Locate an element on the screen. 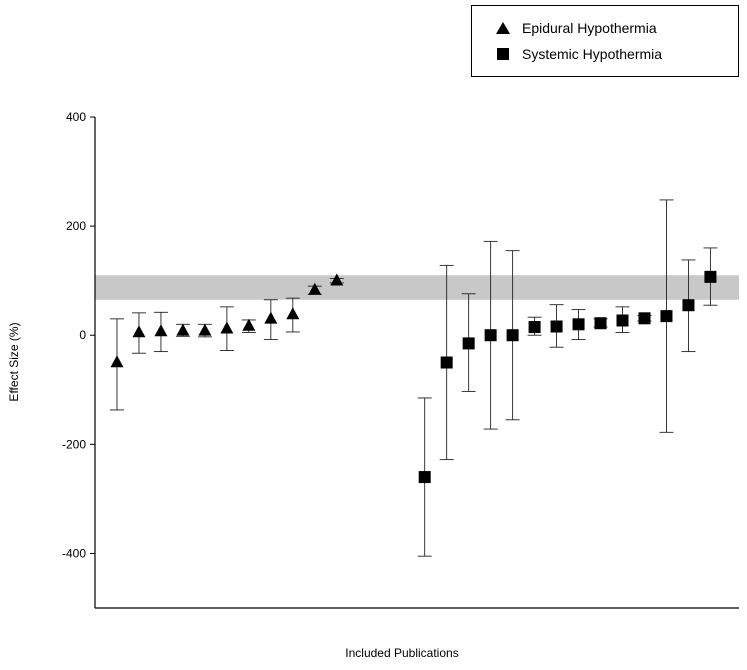  y-tick-label: 0 is located at coordinates (82, 335).